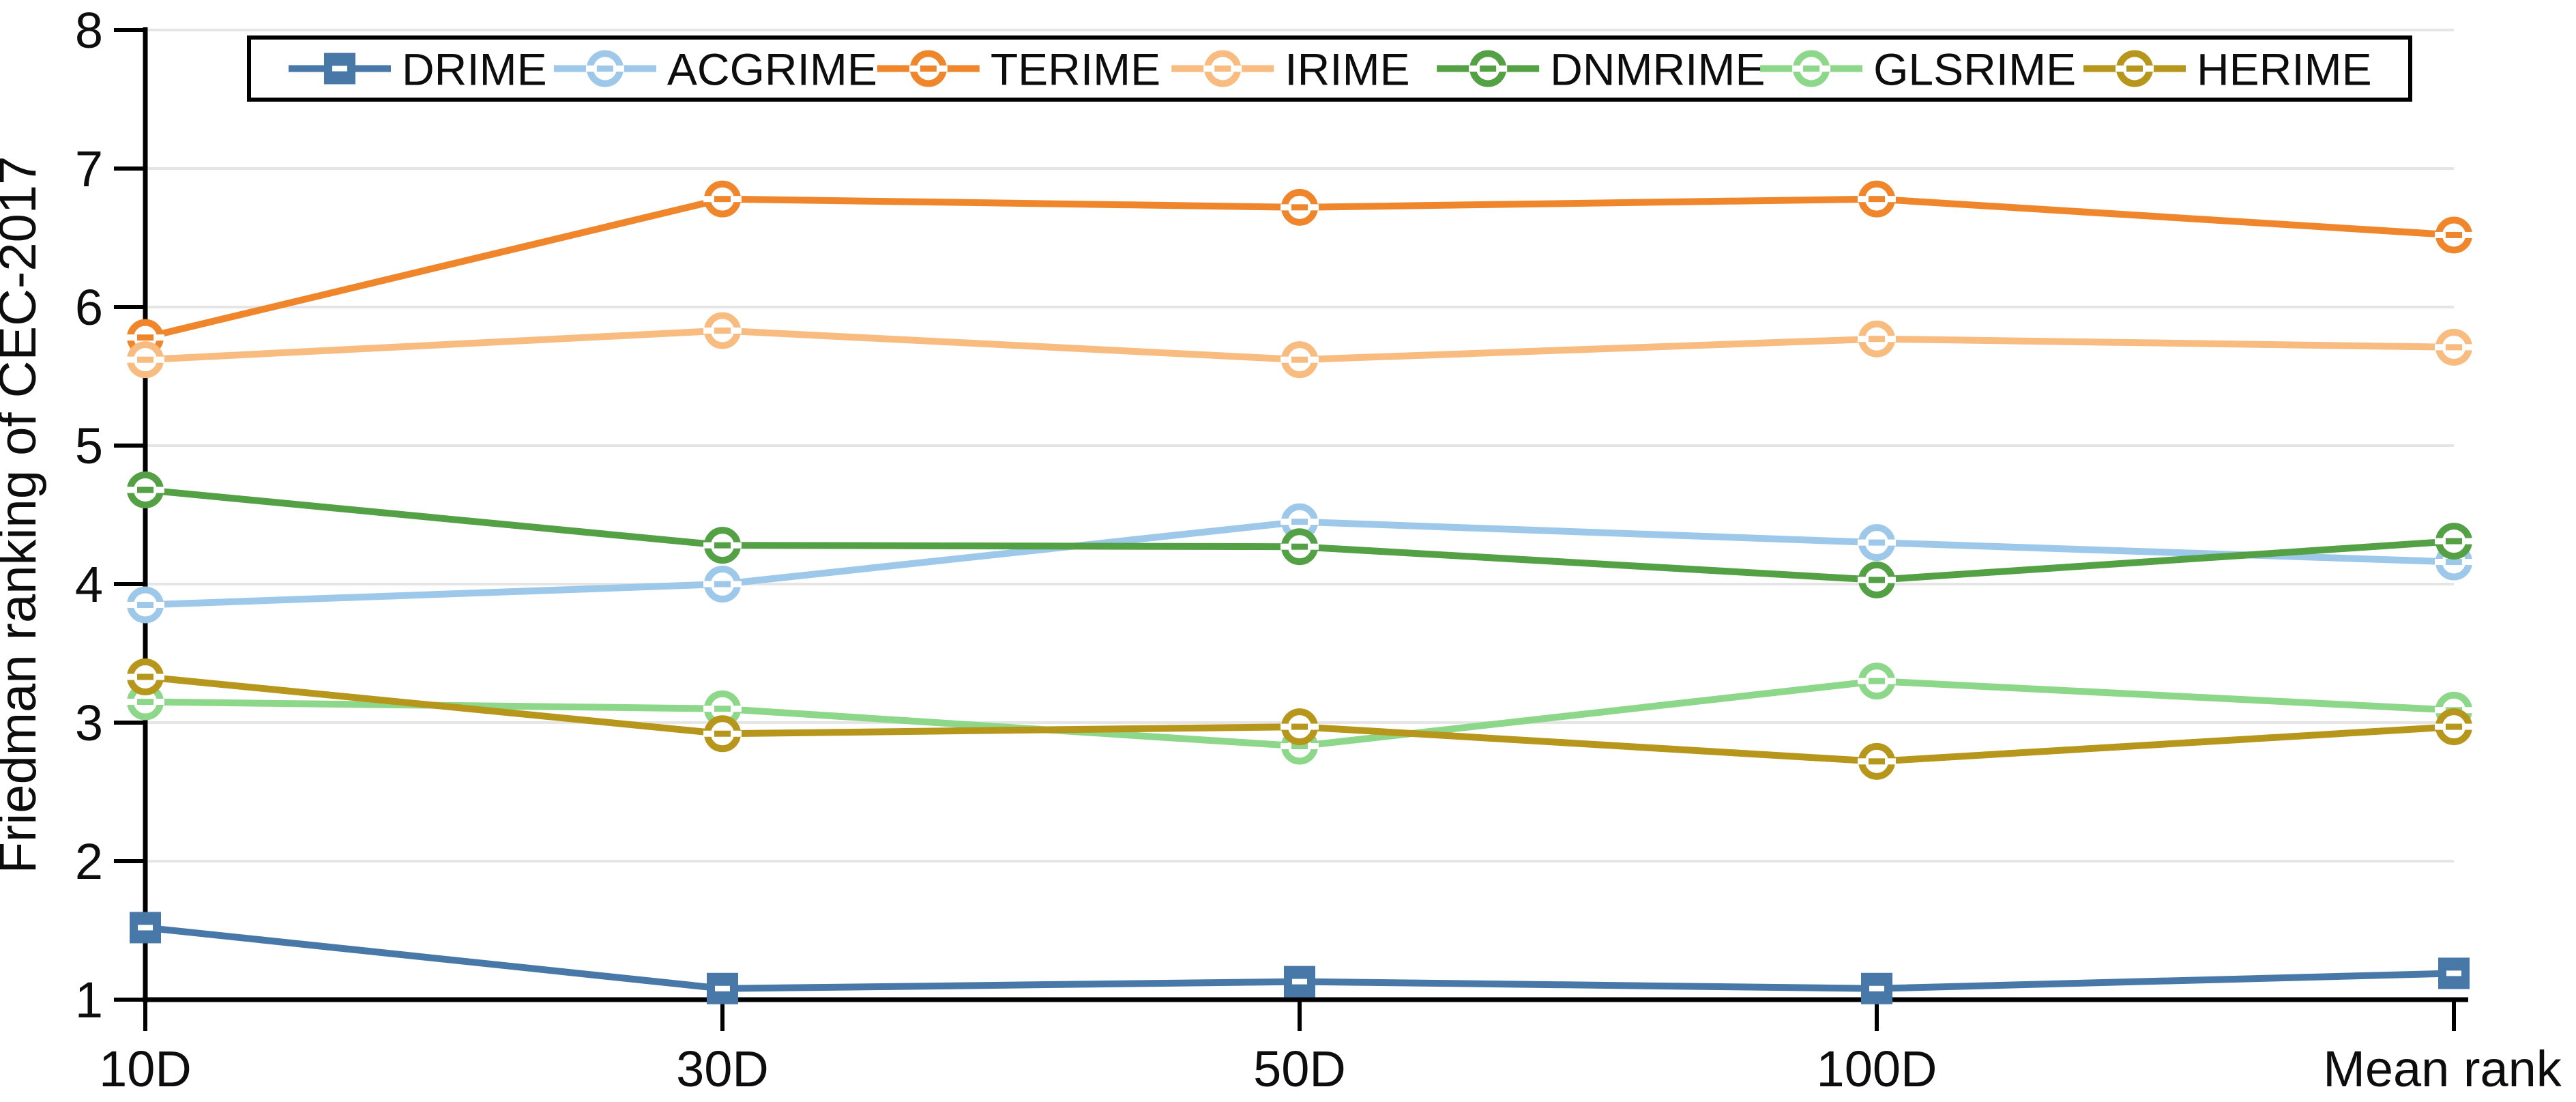  What do you see at coordinates (145, 1069) in the screenshot?
I see `x-tick-label-10D: 10D` at bounding box center [145, 1069].